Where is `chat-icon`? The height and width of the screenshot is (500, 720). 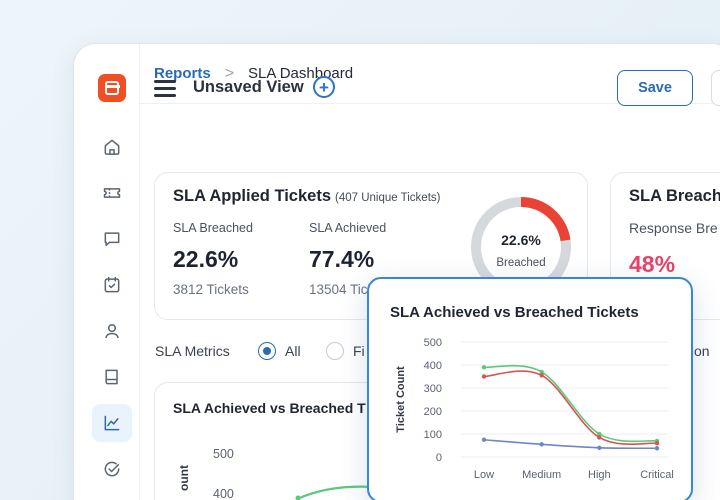
chat-icon is located at coordinates (112, 239).